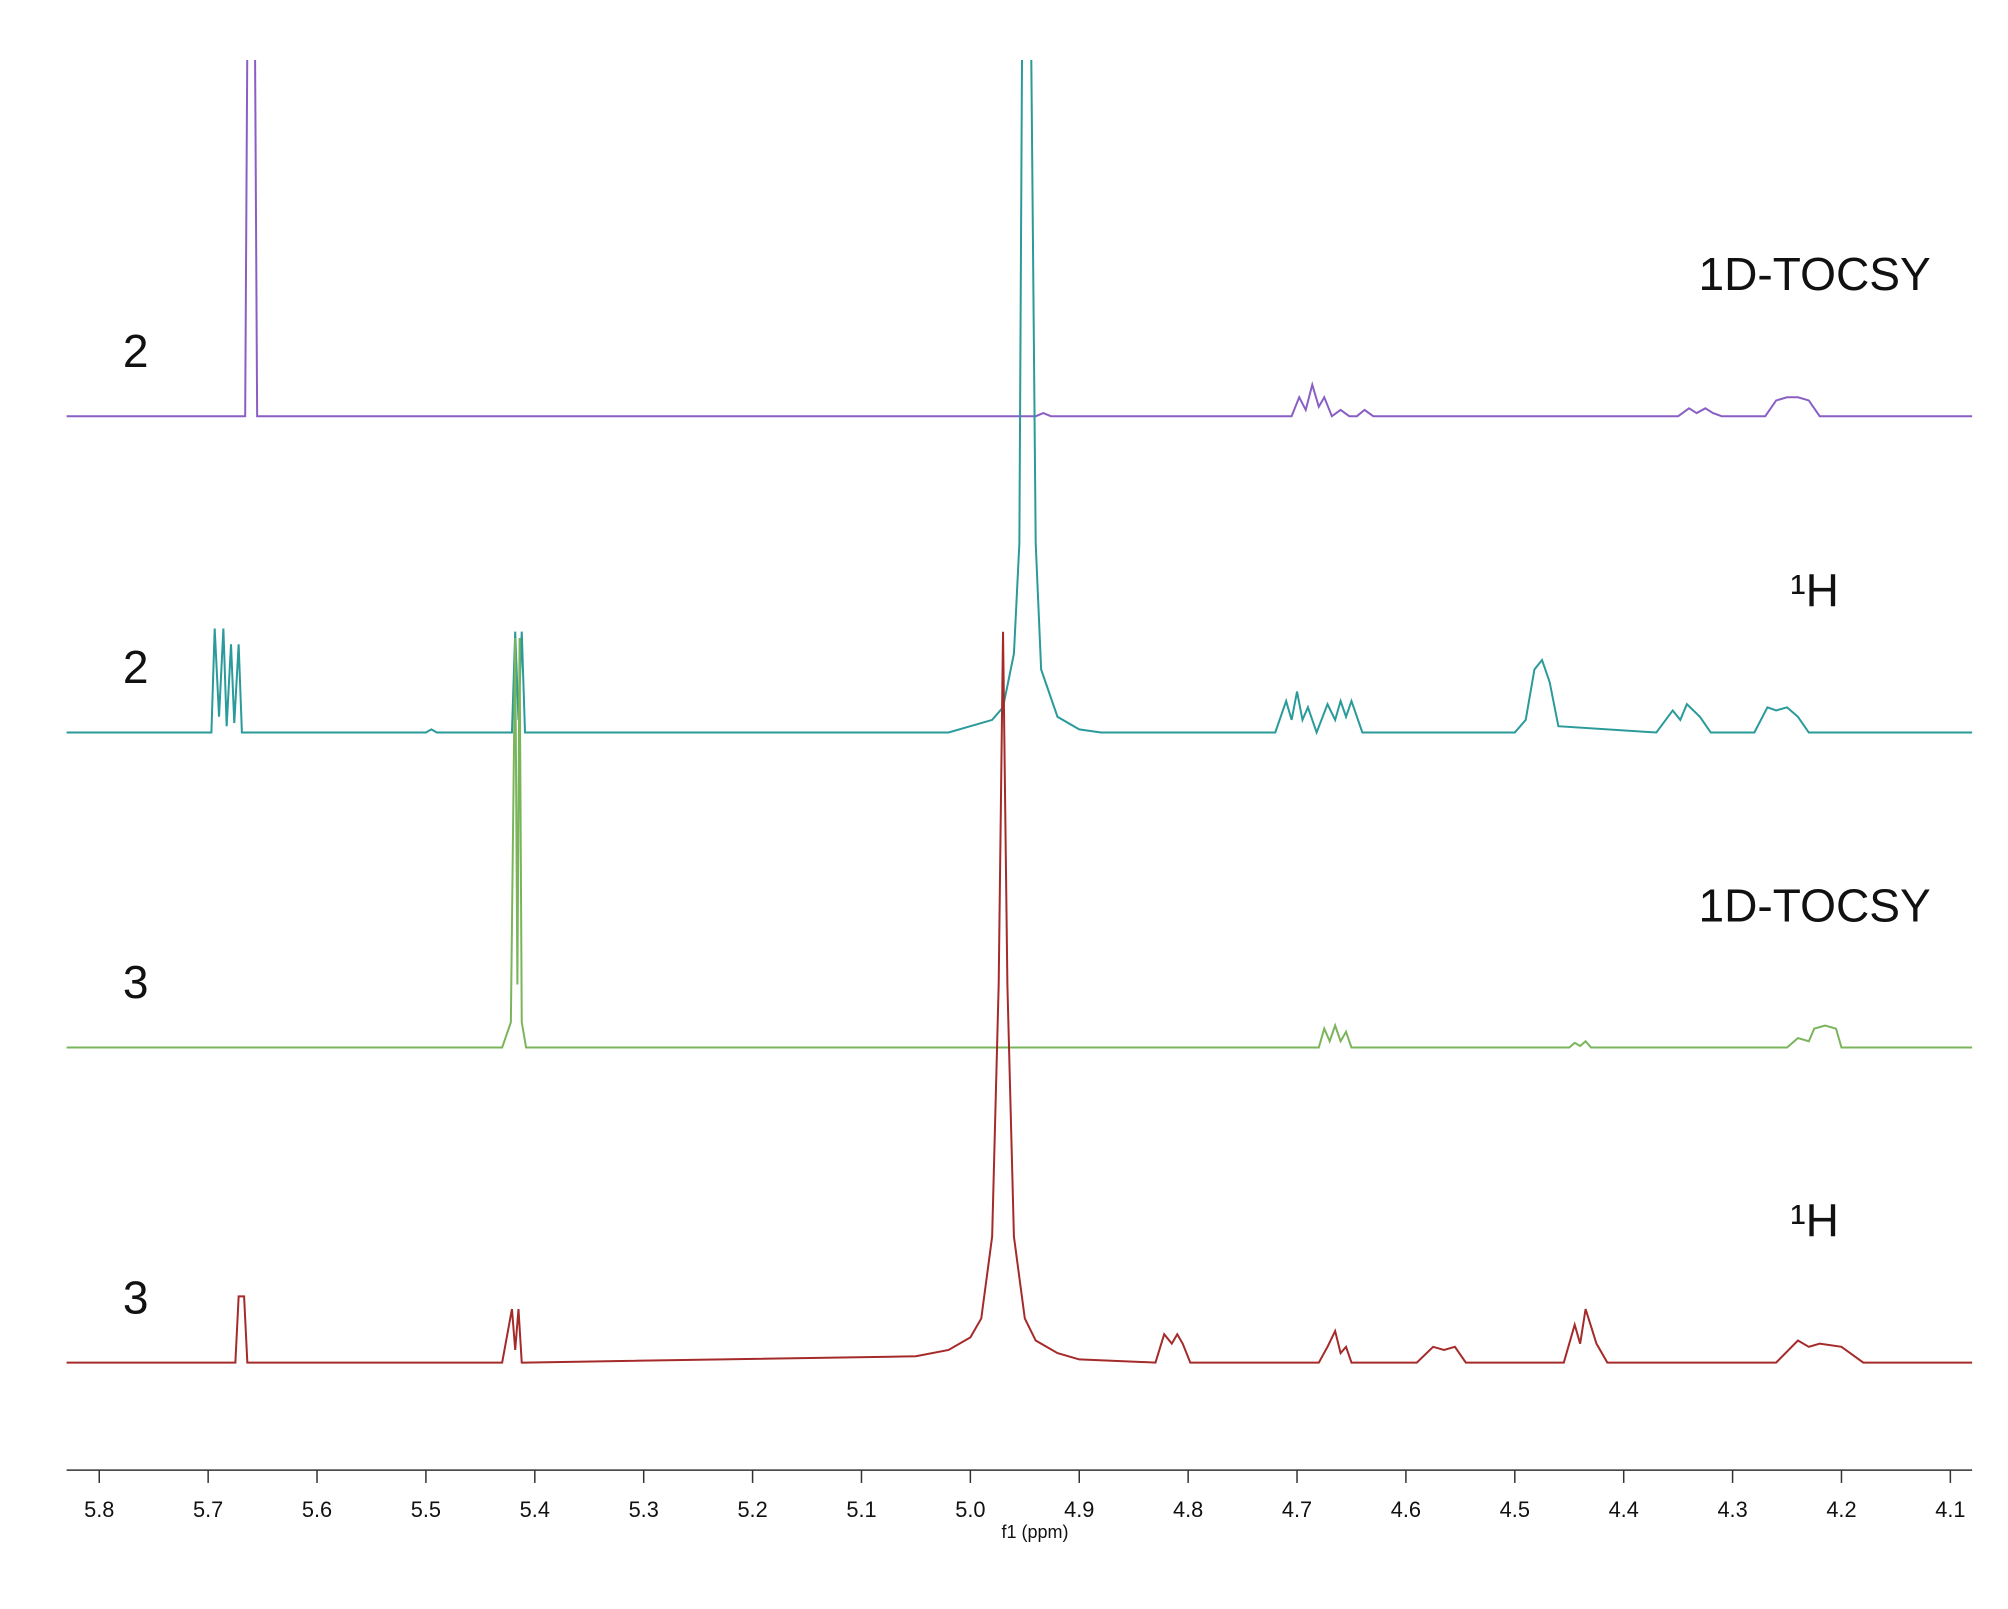 The width and height of the screenshot is (2008, 1609). Describe the element at coordinates (1624, 1509) in the screenshot. I see `x-tick-label: 4.4` at that location.